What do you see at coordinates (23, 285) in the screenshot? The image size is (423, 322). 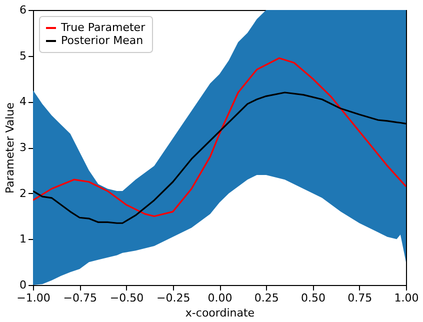 I see `y-tick-label: 0` at bounding box center [23, 285].